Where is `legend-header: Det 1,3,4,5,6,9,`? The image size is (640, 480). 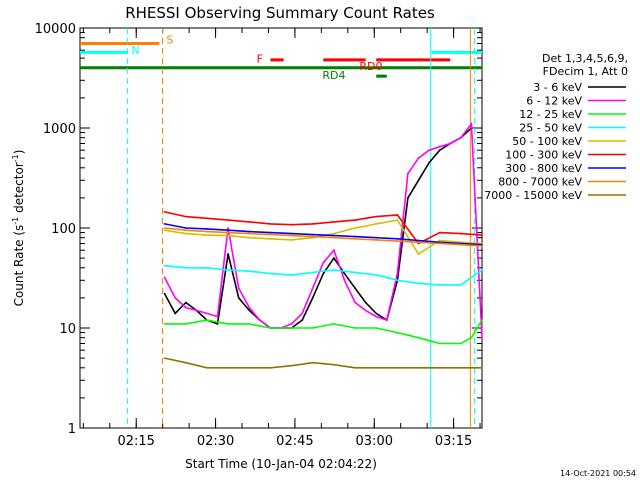 legend-header: Det 1,3,4,5,6,9, is located at coordinates (585, 58).